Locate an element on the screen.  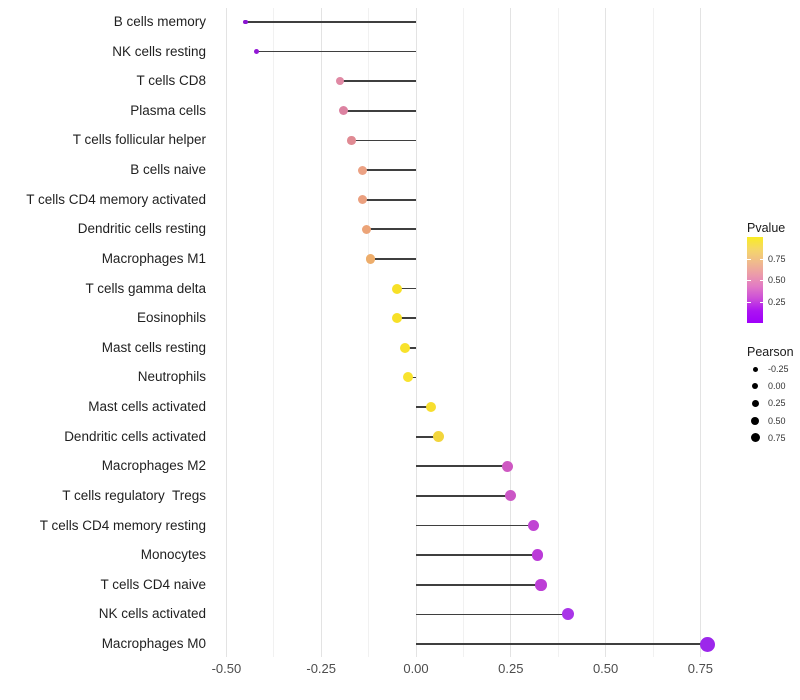
x-tick-label: 0.25 is located at coordinates (511, 668).